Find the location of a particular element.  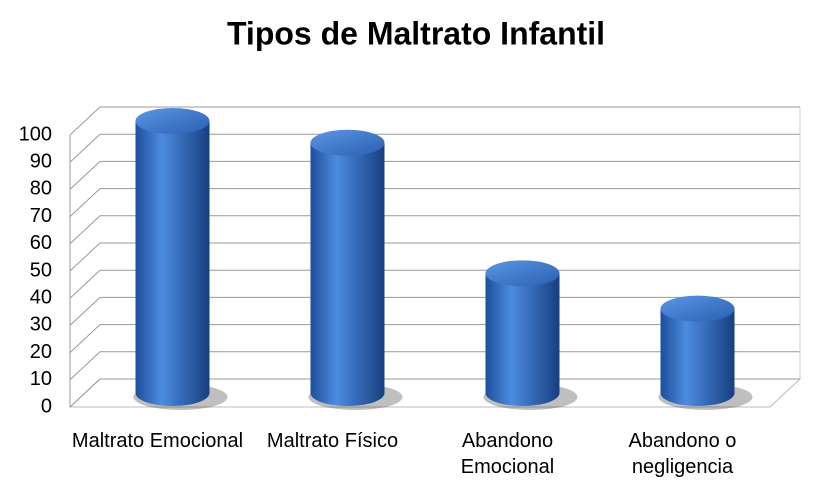

x-tick-label: Maltrato Emocional is located at coordinates (157, 441).